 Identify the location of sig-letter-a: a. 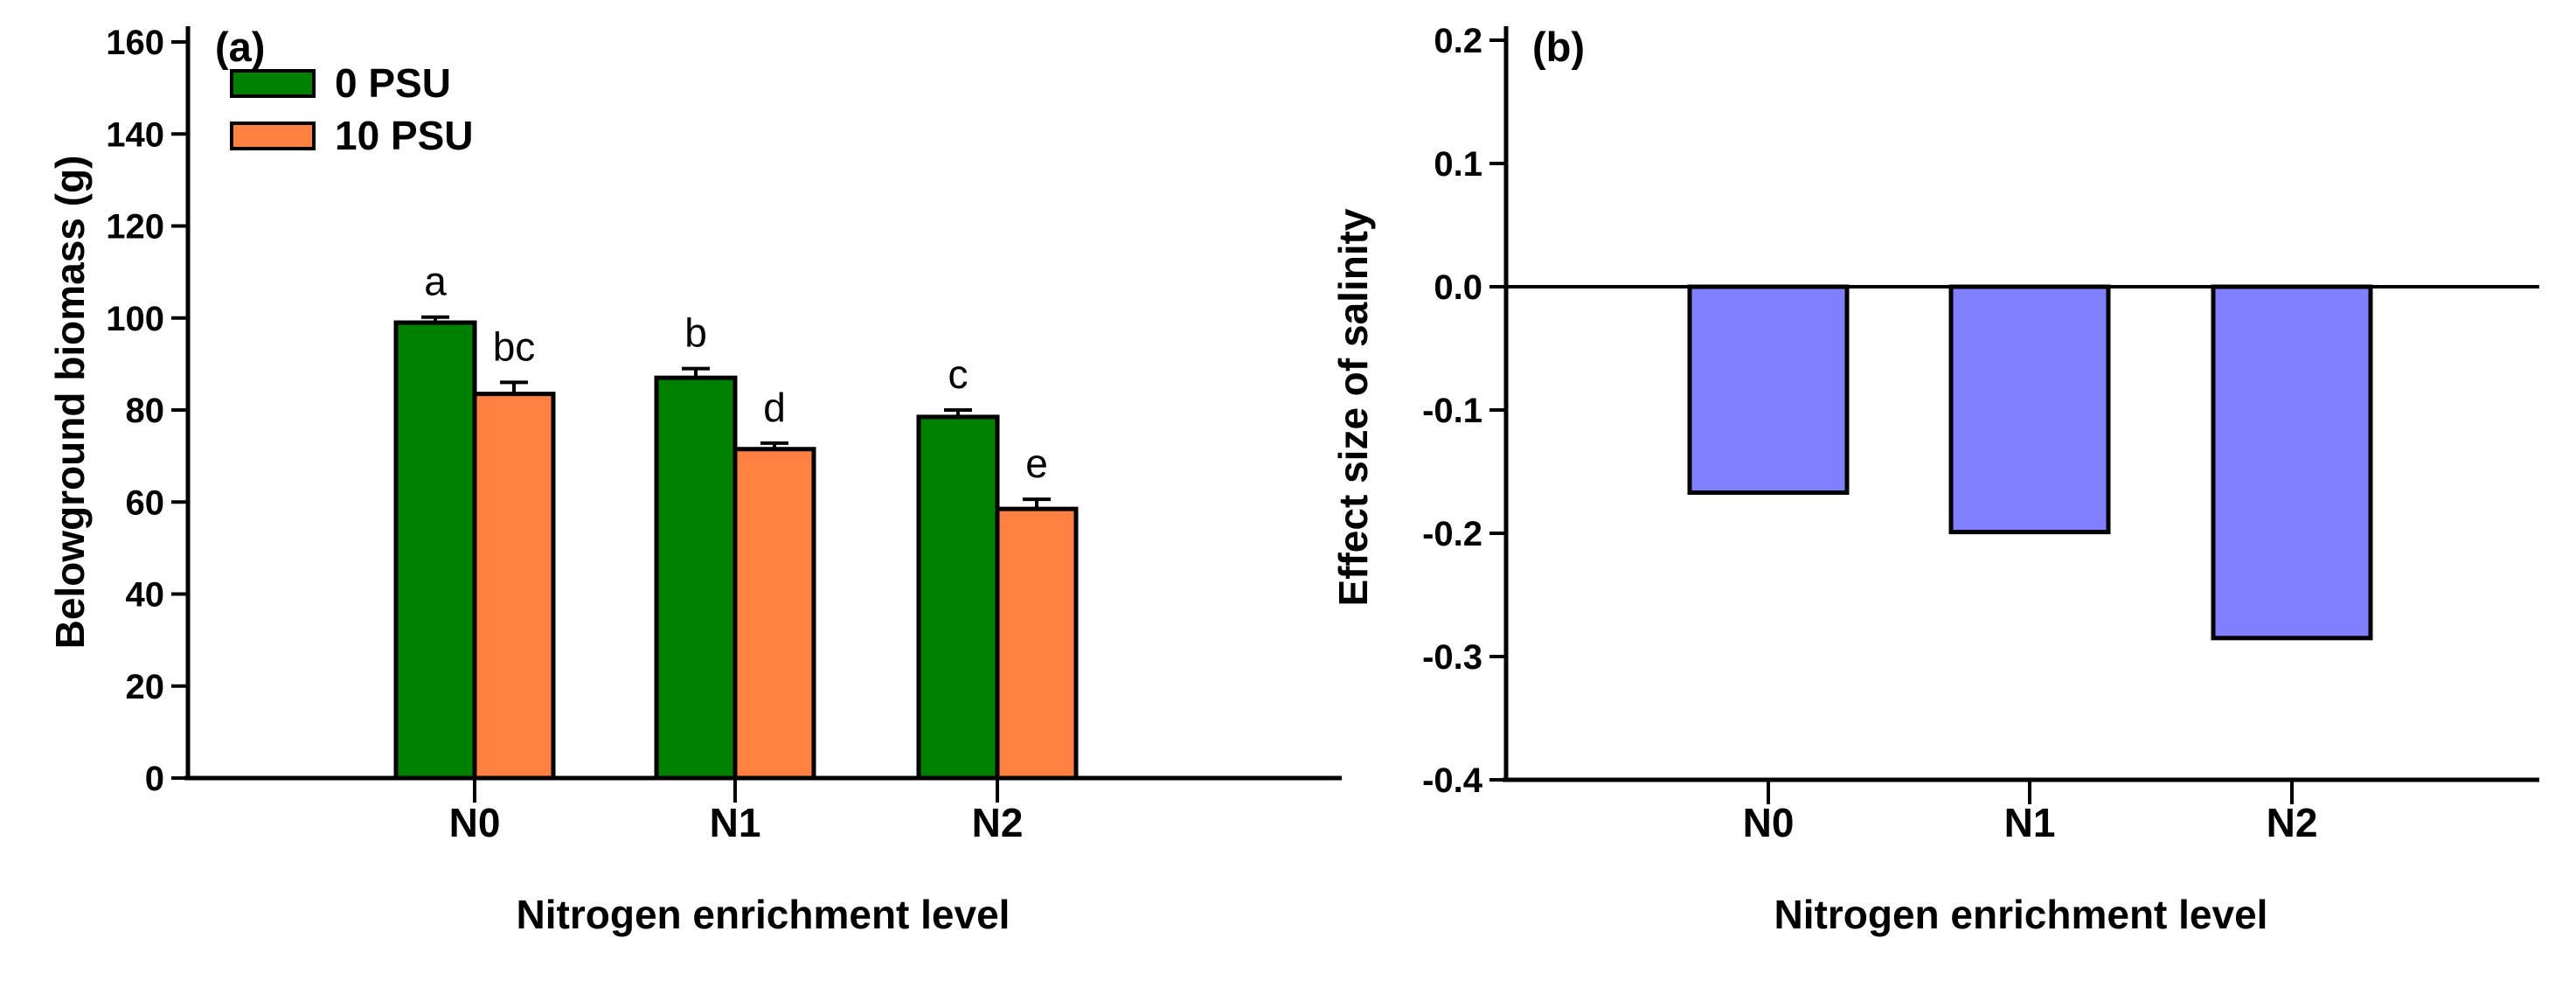
(436, 281).